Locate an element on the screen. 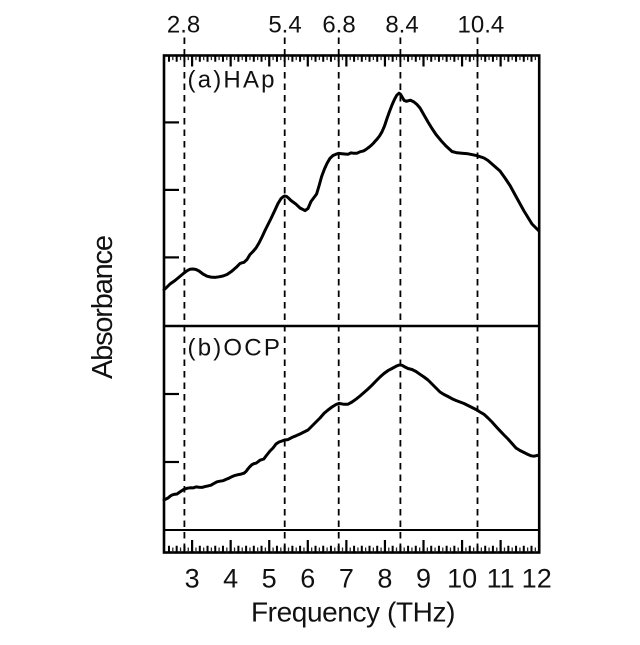 This screenshot has width=640, height=645. svg-text: 7 is located at coordinates (346, 579).